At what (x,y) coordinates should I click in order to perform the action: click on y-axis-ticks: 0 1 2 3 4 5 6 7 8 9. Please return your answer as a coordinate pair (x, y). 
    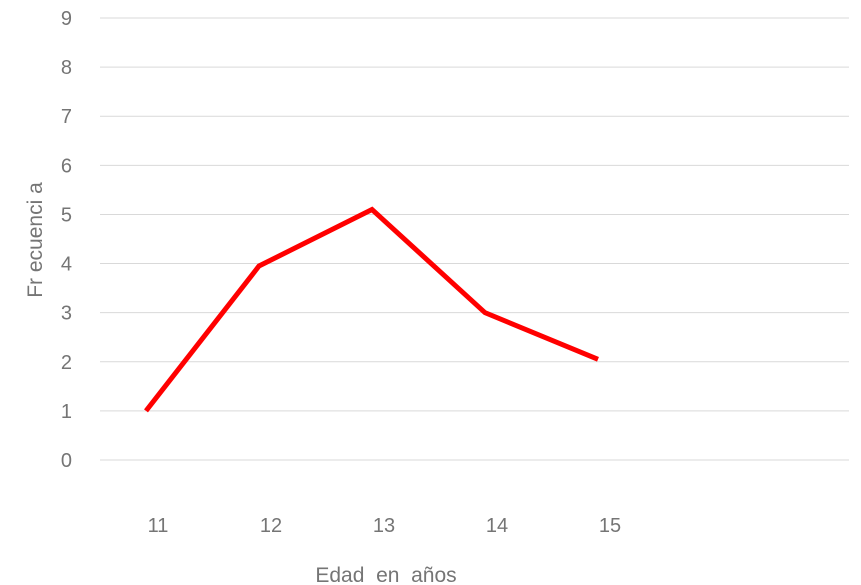
    Looking at the image, I should click on (66, 240).